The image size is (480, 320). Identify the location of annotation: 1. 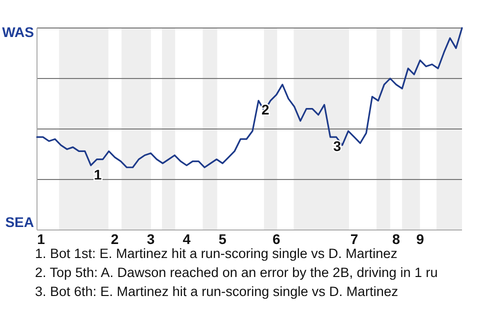
(98, 174).